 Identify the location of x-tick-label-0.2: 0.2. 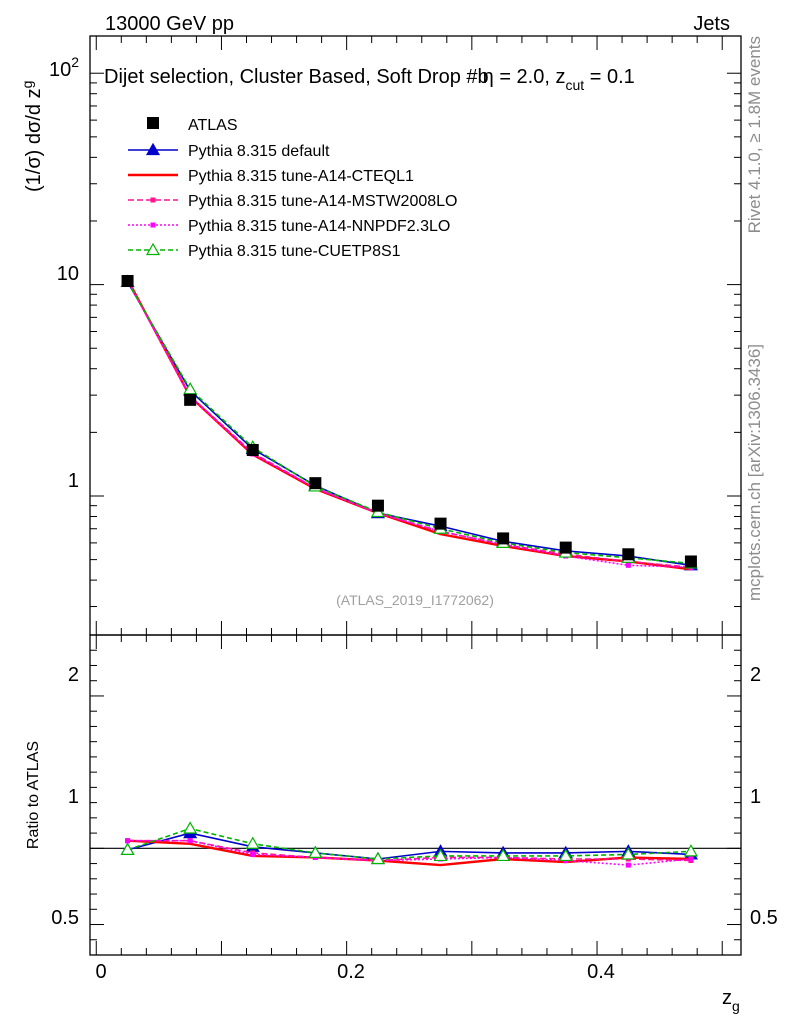
(351, 972).